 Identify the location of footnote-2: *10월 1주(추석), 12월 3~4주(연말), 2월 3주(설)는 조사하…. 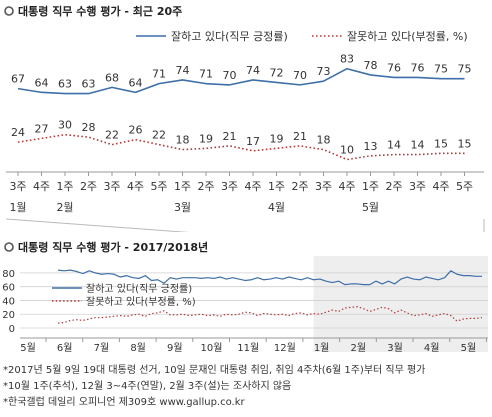
(147, 386).